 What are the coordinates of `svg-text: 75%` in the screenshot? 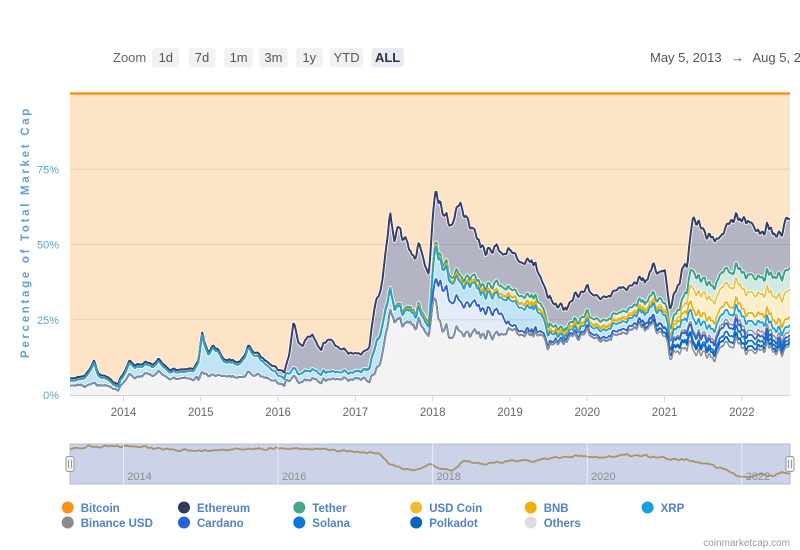 It's located at (48, 170).